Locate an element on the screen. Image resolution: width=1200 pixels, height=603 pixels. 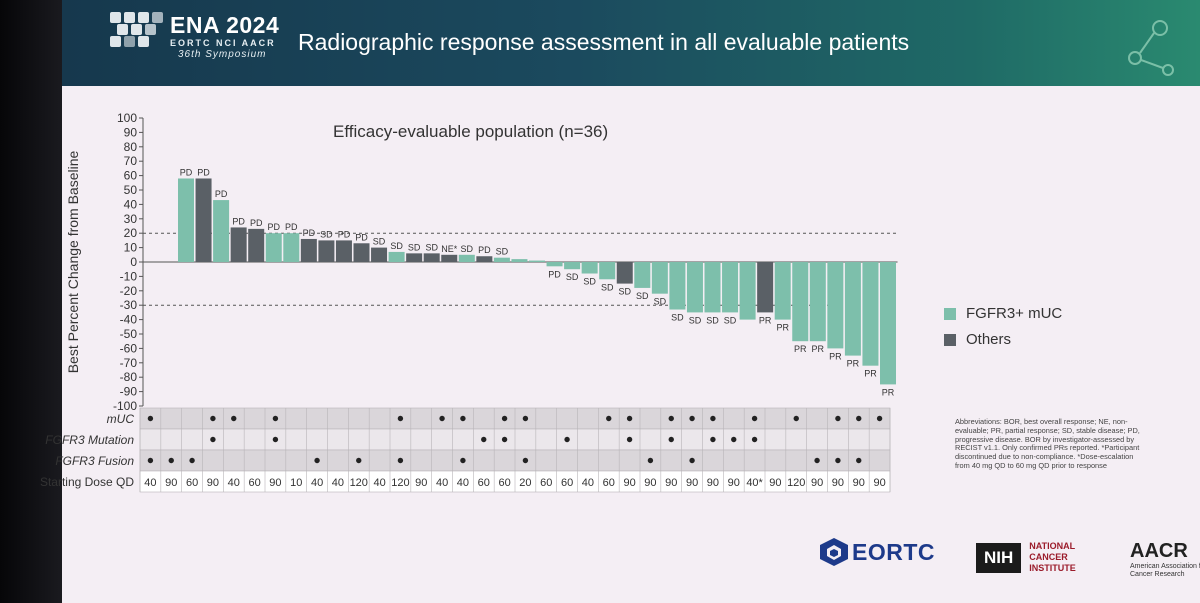
y-tick-label: 90 is located at coordinates (131, 132).